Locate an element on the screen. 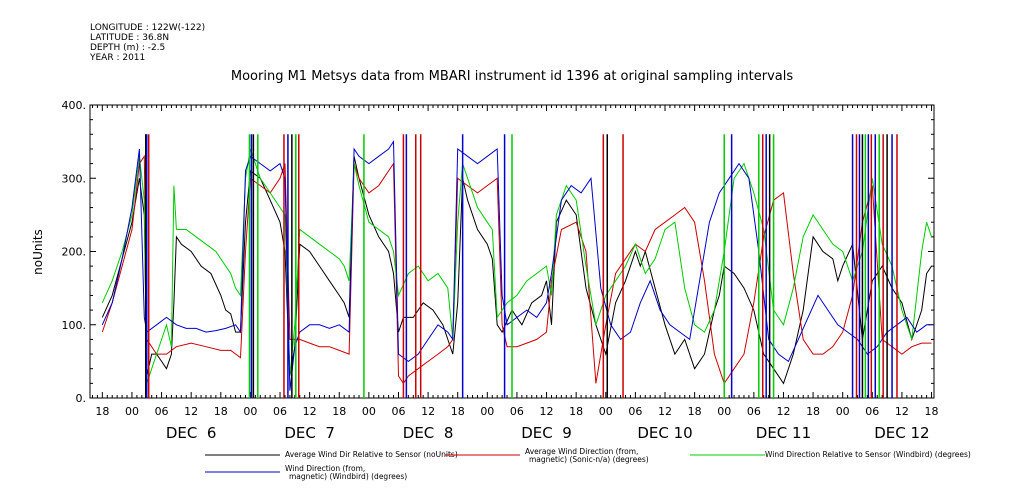 The height and width of the screenshot is (504, 1009). y-tick-label: 100. is located at coordinates (74, 325).